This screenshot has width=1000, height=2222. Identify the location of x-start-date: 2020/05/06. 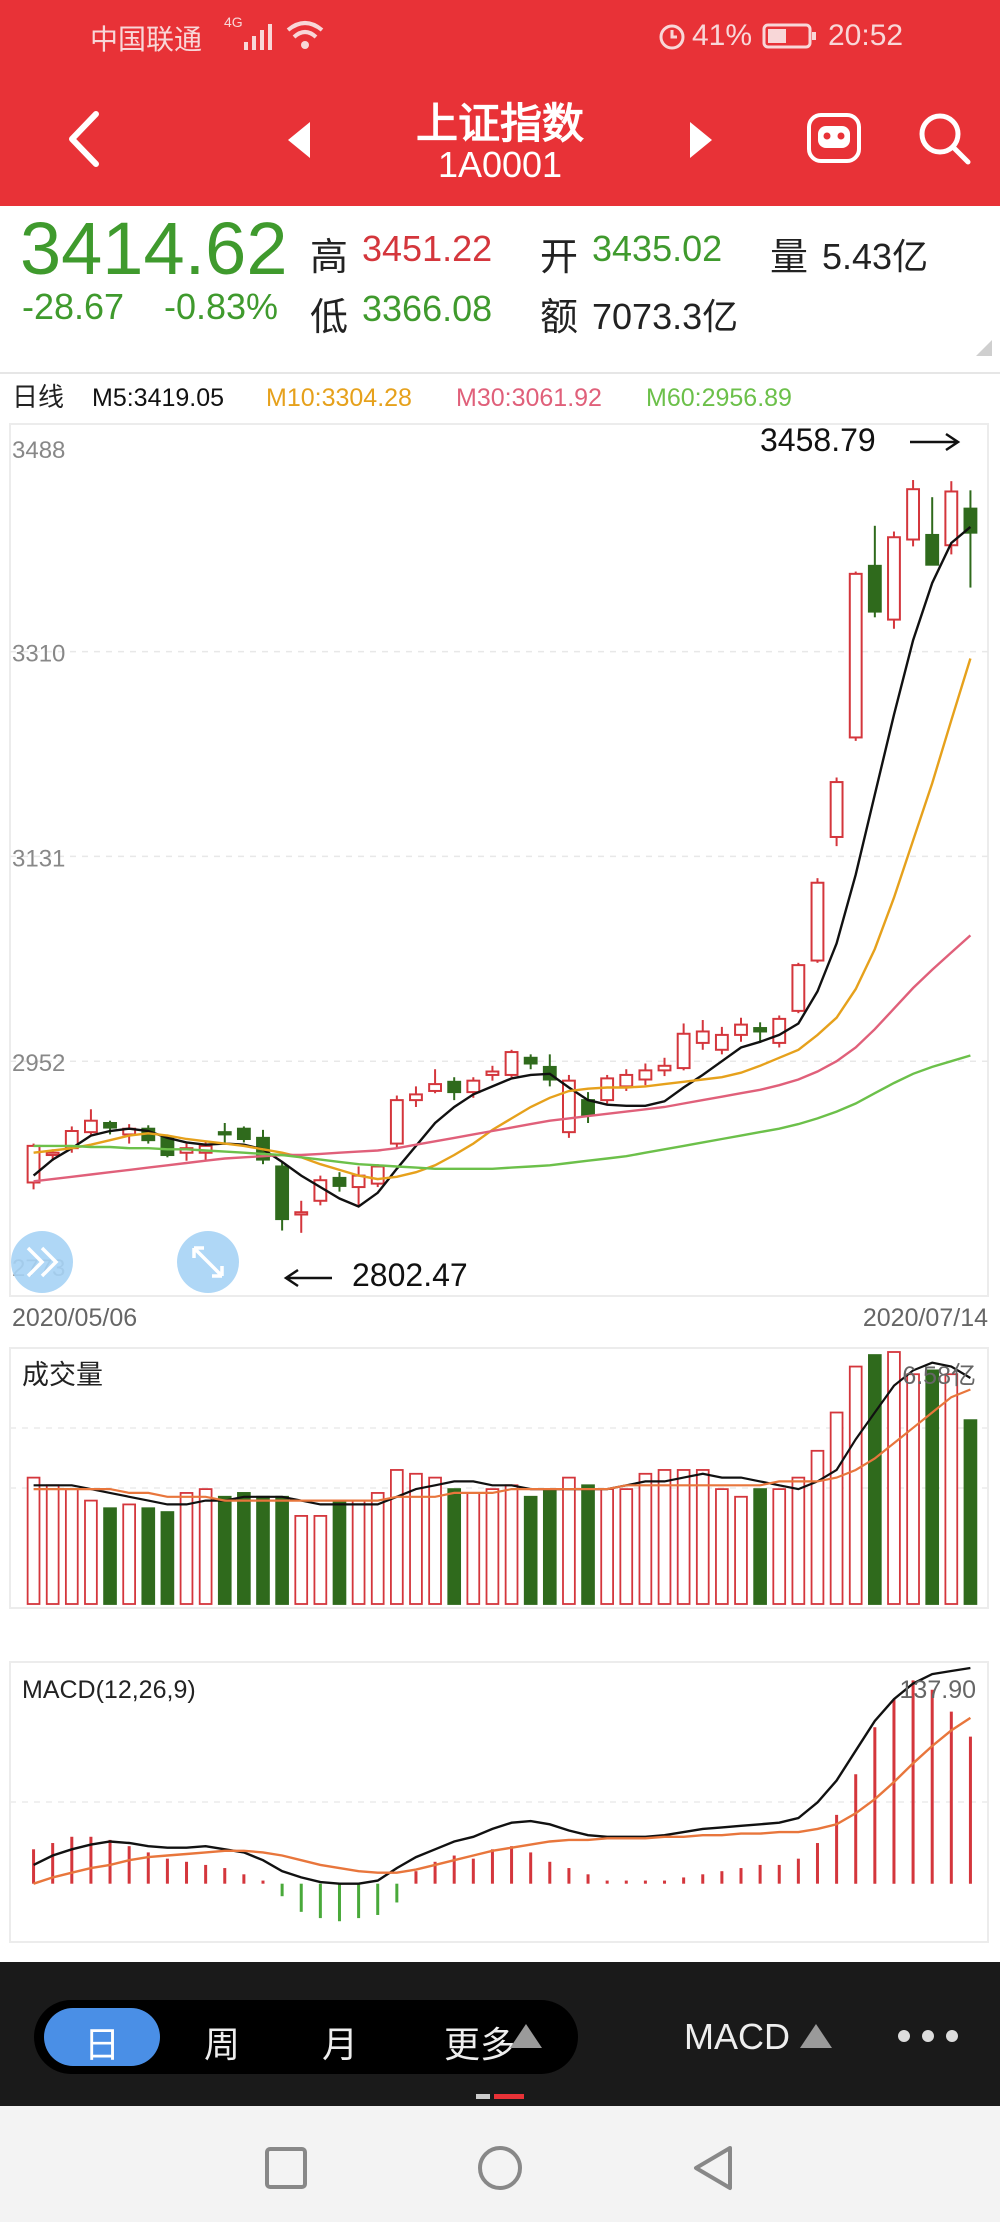
(74, 1318).